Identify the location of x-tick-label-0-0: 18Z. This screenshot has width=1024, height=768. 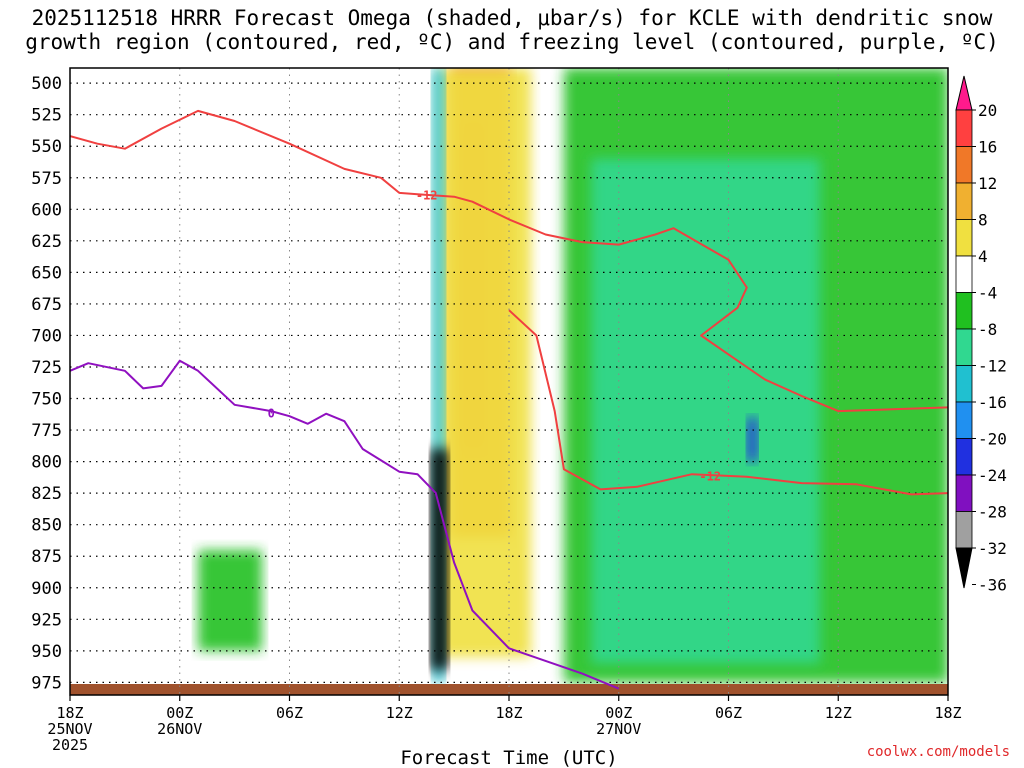
(69, 713).